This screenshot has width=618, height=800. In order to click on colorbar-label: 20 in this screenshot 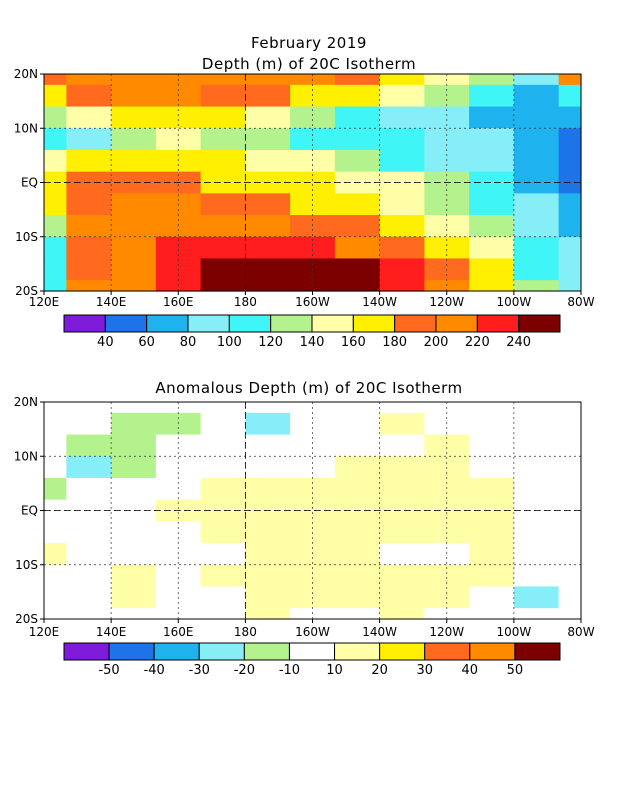, I will do `click(379, 670)`.